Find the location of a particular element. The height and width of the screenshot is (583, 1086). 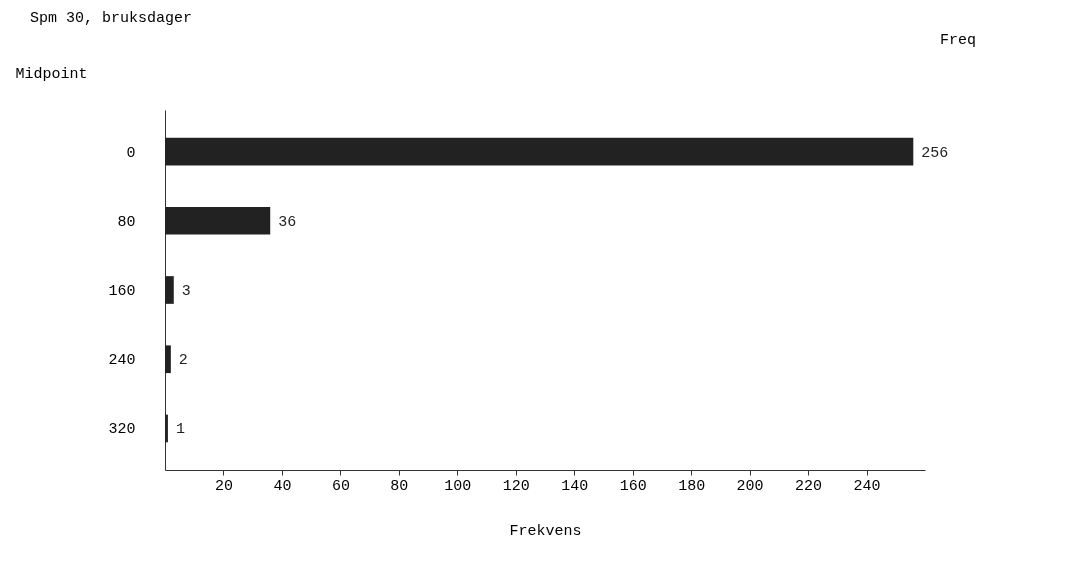

x-tick-label: 160 is located at coordinates (633, 486).